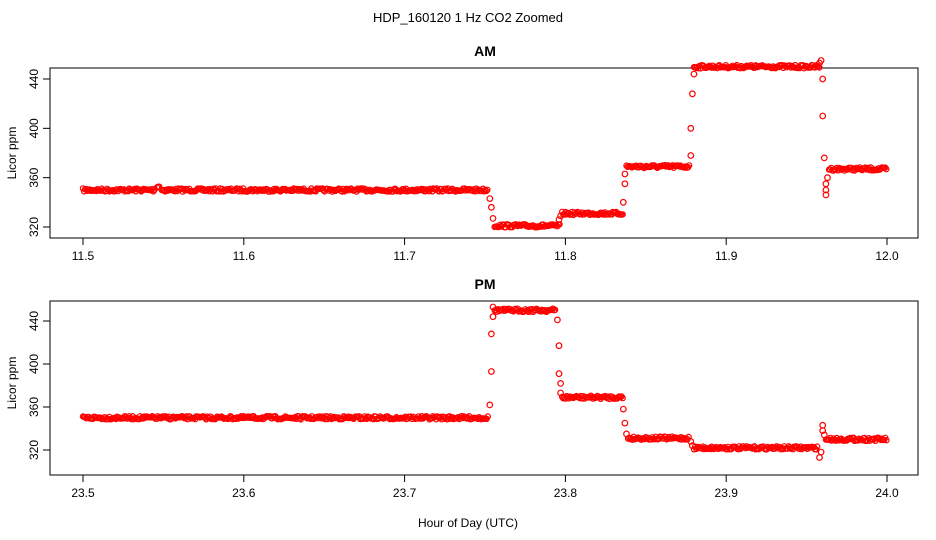  What do you see at coordinates (468, 17) in the screenshot?
I see `figure-title: HDP_160120 1 Hz CO2 Zoomed` at bounding box center [468, 17].